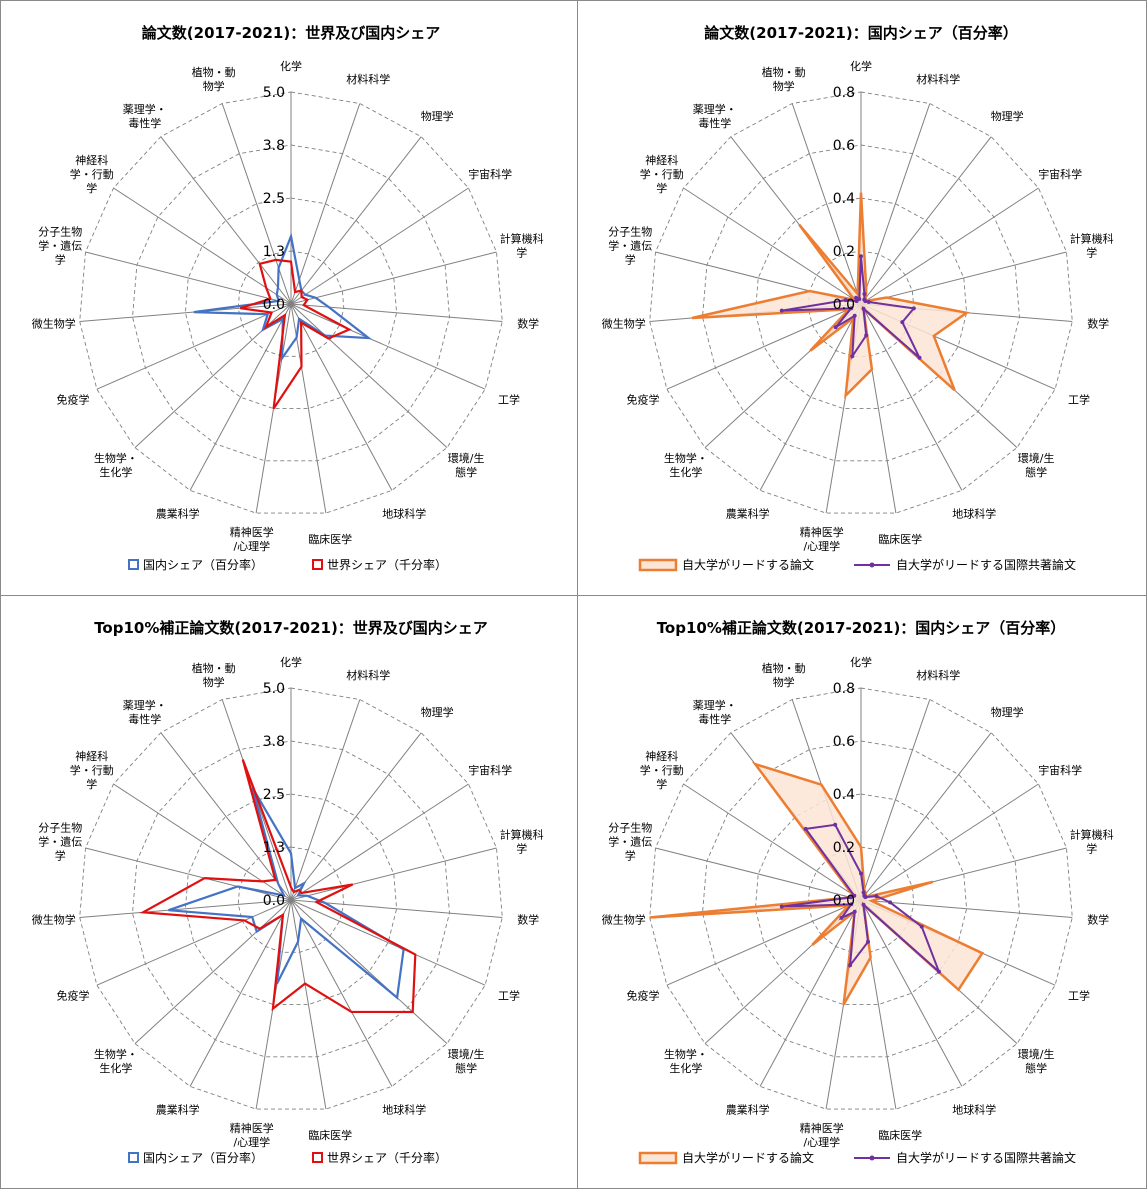 This screenshot has width=1147, height=1190. Describe the element at coordinates (861, 628) in the screenshot. I see `chart-title: Top10%補正論文数(2017-2021)：国内シェア（百分率）` at that location.